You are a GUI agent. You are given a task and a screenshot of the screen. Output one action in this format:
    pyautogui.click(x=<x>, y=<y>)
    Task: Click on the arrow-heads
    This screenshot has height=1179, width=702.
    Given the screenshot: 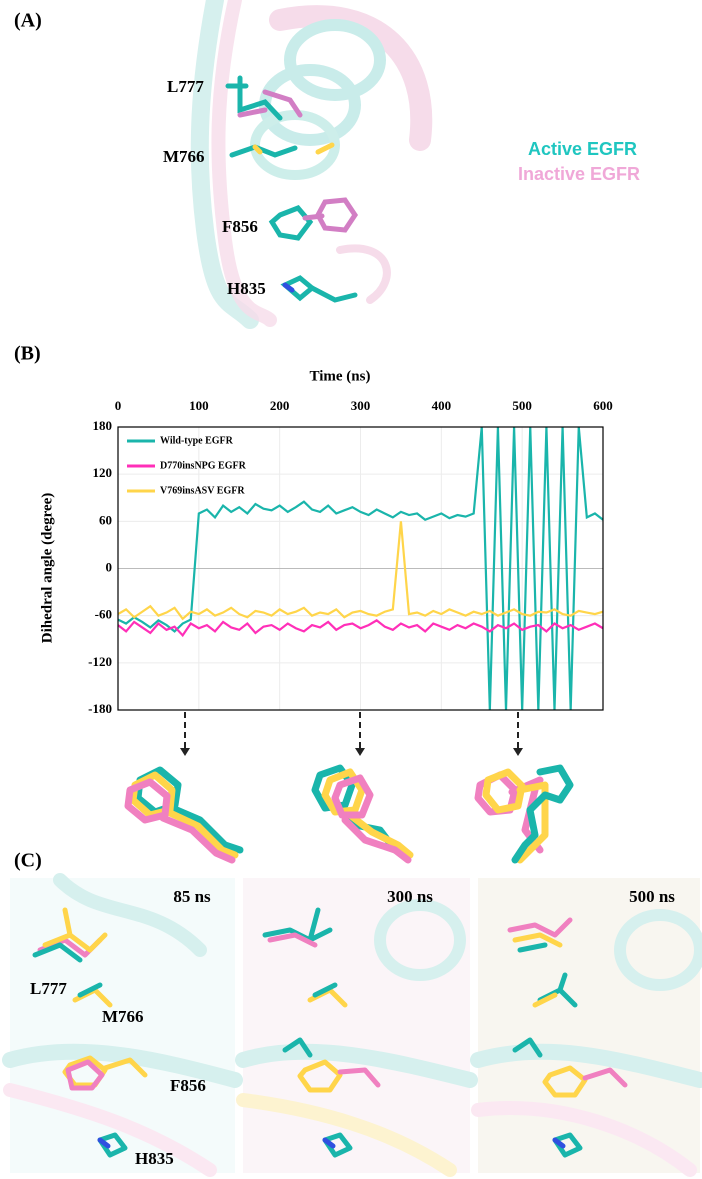 What is the action you would take?
    pyautogui.click(x=351, y=752)
    